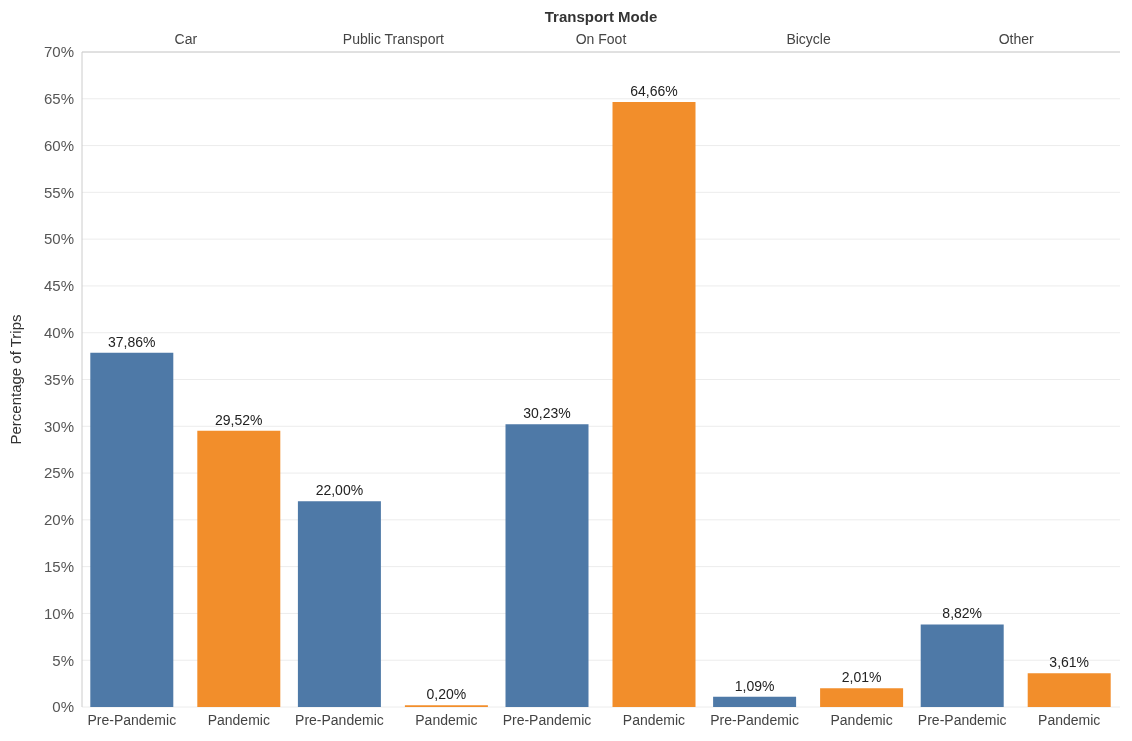  What do you see at coordinates (754, 685) in the screenshot?
I see `data-label: 1,09%` at bounding box center [754, 685].